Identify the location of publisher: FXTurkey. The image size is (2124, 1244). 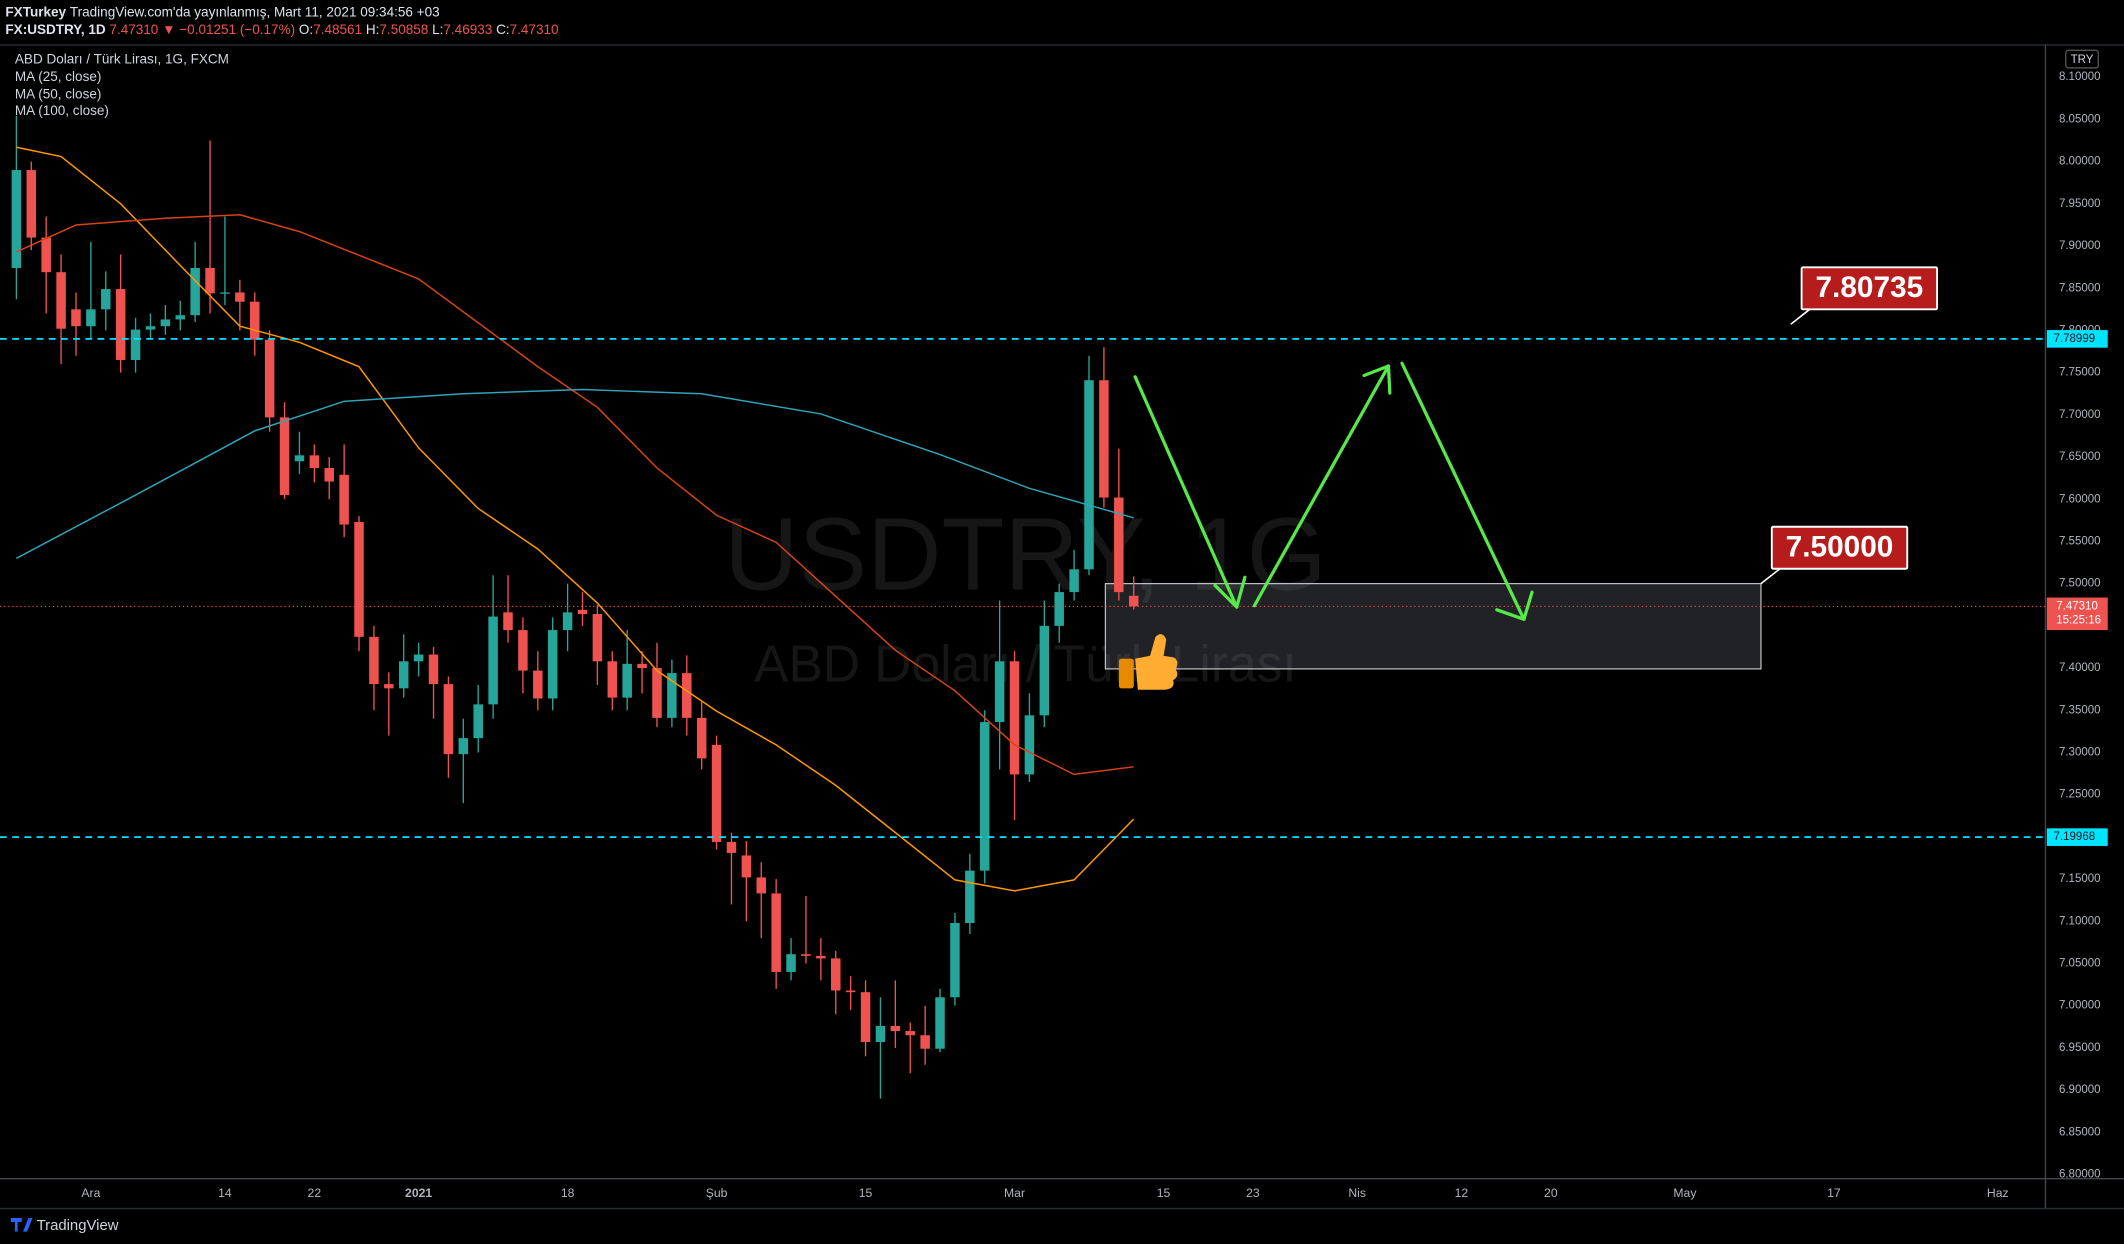
(35, 11).